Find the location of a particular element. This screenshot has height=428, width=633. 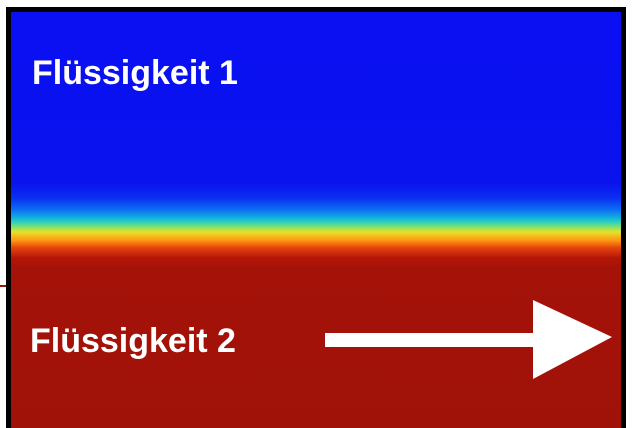

arrow-right-icon is located at coordinates (468, 339).